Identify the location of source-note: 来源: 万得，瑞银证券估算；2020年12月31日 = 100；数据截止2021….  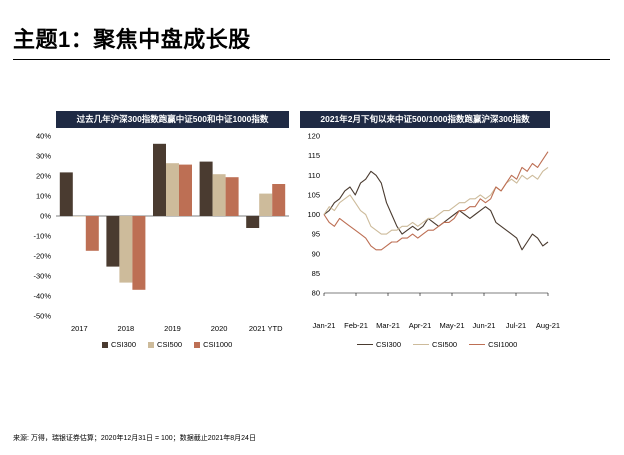
(134, 438).